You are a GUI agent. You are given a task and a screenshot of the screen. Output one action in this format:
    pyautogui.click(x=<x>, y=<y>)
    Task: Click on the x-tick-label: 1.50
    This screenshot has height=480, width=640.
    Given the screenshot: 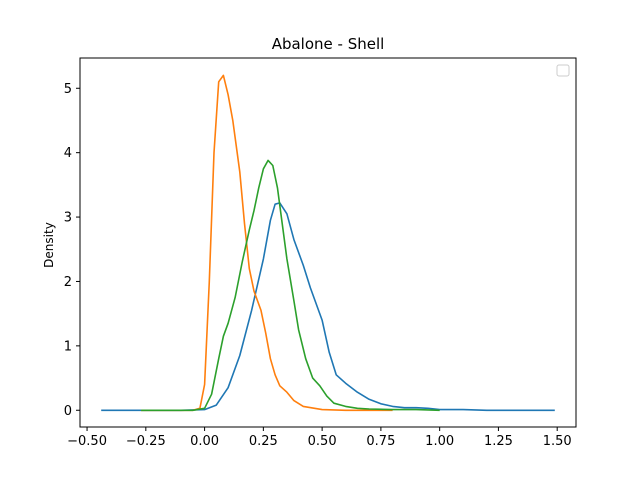 What is the action you would take?
    pyautogui.click(x=557, y=441)
    